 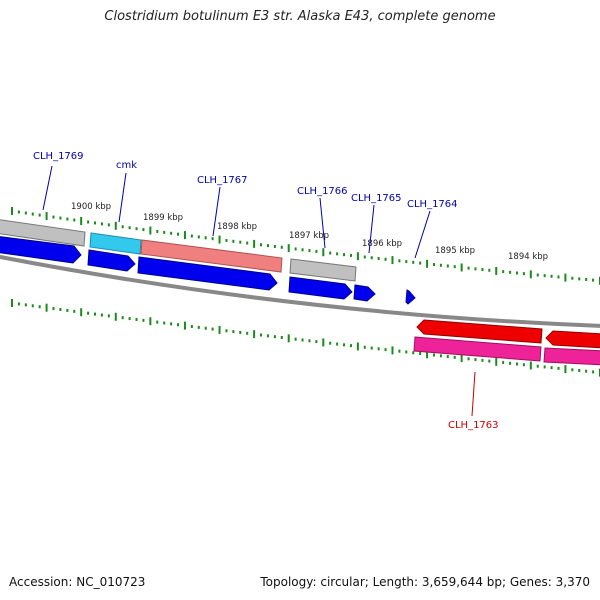 What do you see at coordinates (77, 582) in the screenshot?
I see `accession-label: Accession: NC_010723` at bounding box center [77, 582].